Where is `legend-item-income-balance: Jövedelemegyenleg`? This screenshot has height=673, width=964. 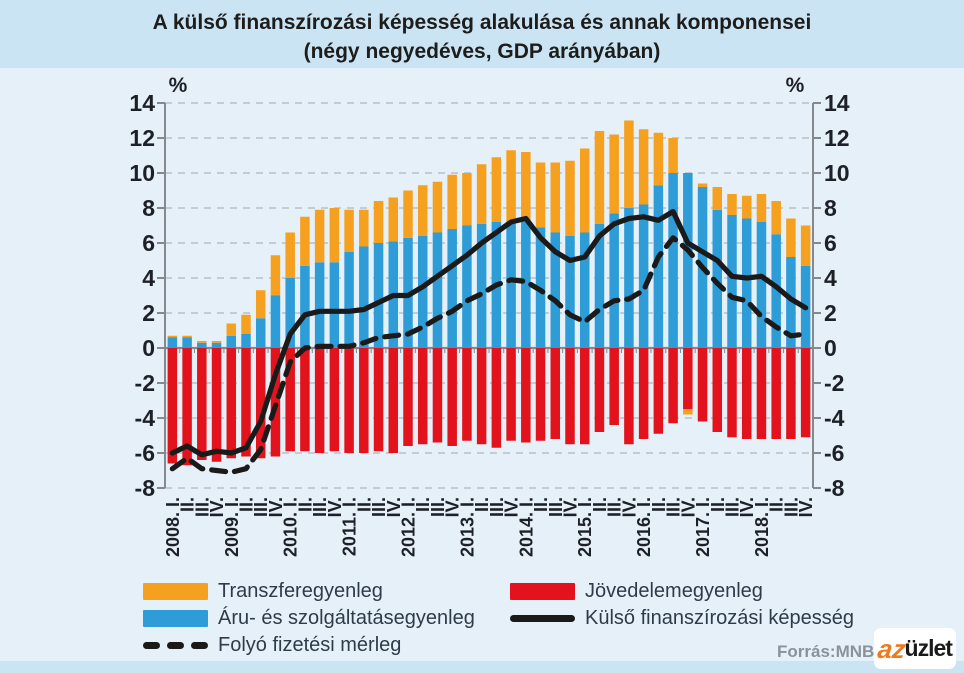
legend-item-income-balance: Jövedelemegyenleg is located at coordinates (682, 591).